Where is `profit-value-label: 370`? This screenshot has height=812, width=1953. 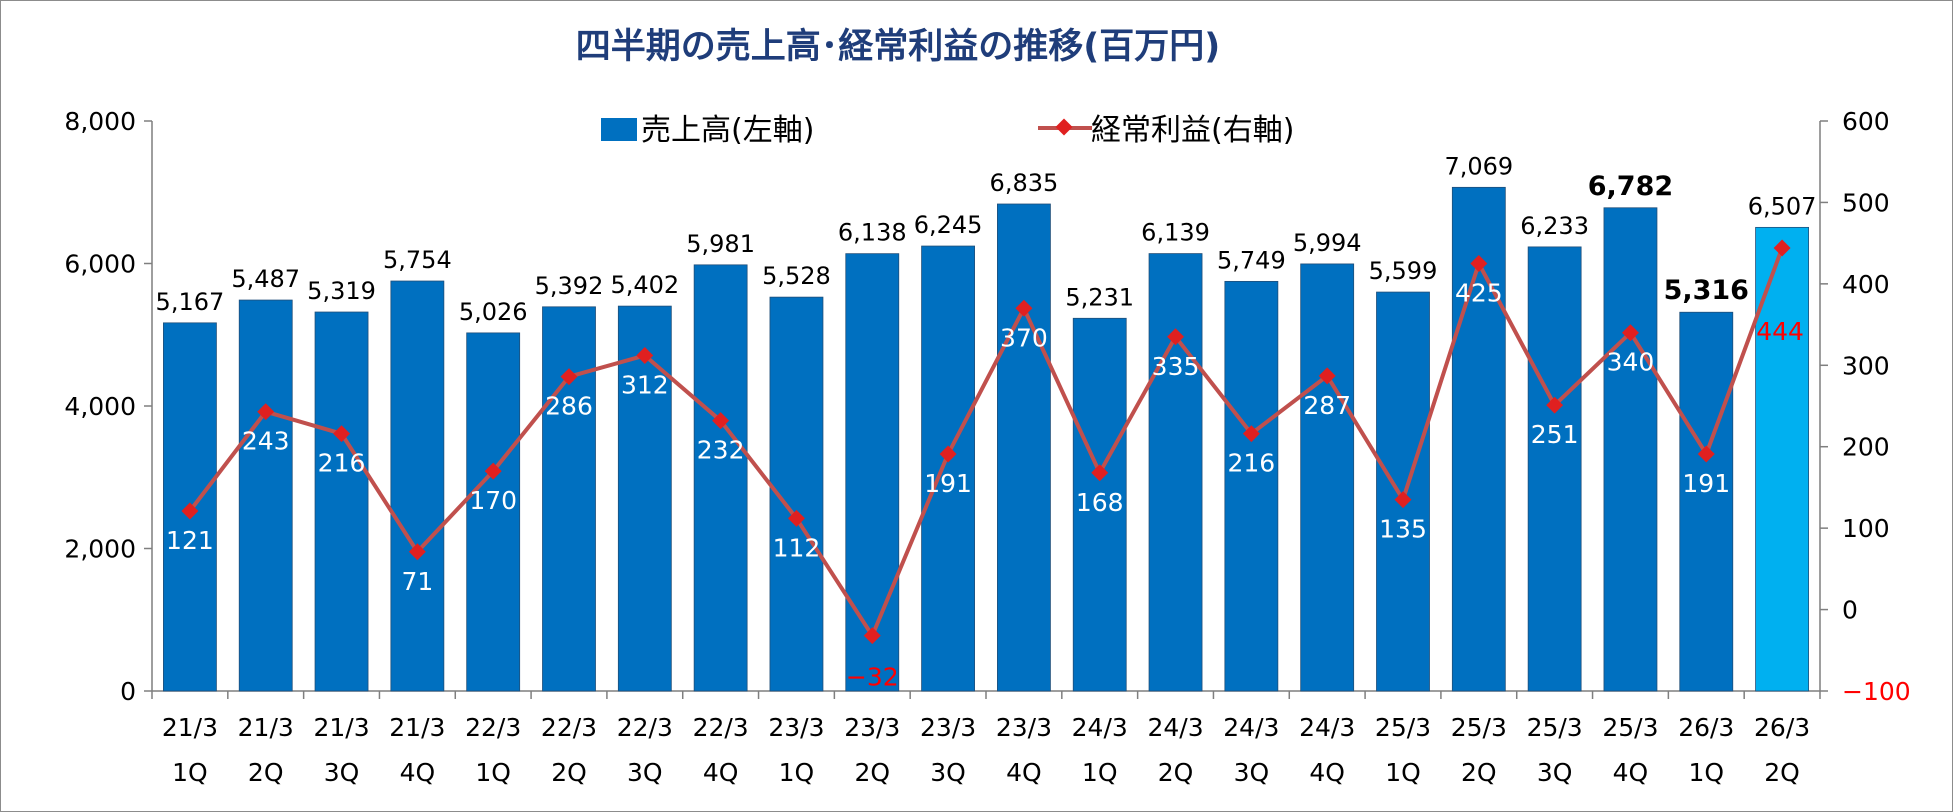
profit-value-label: 370 is located at coordinates (1024, 337).